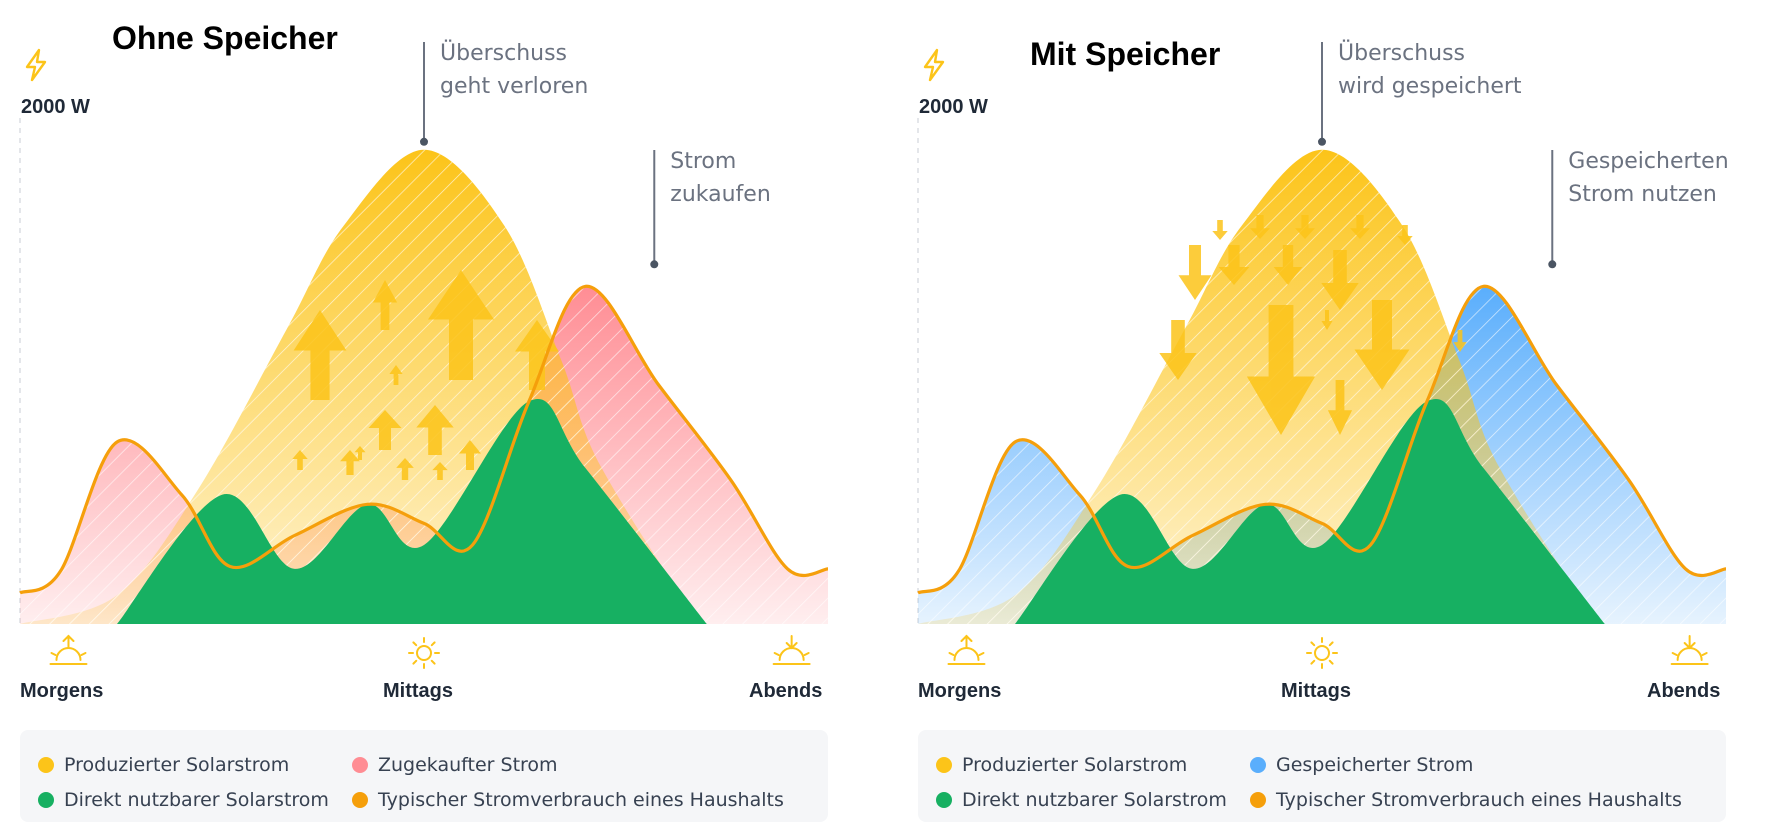  Describe the element at coordinates (1430, 86) in the screenshot. I see `annotation-text: wird gespeichert` at that location.